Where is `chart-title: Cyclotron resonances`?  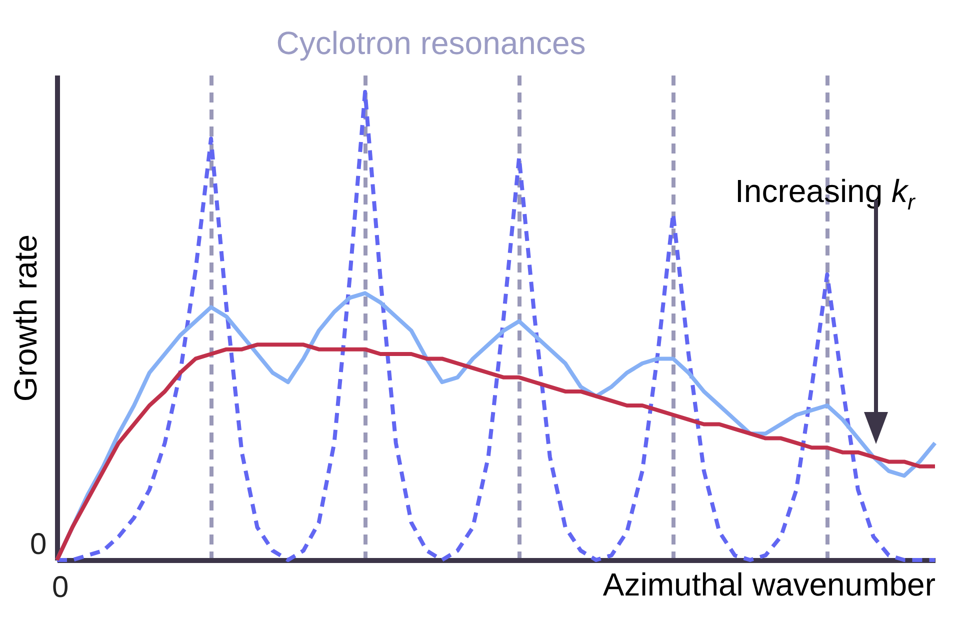
chart-title: Cyclotron resonances is located at coordinates (431, 43).